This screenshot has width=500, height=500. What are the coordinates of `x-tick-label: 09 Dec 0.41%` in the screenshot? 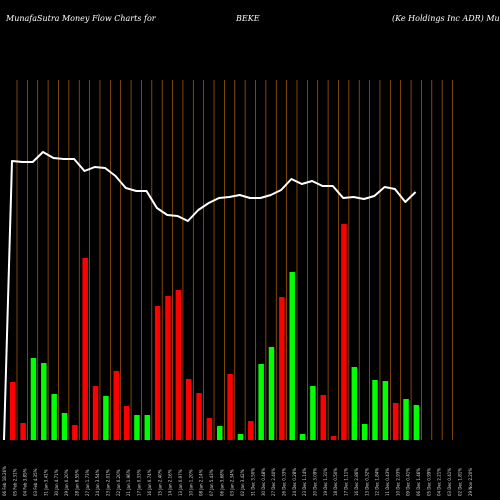 It's located at (408, 482).